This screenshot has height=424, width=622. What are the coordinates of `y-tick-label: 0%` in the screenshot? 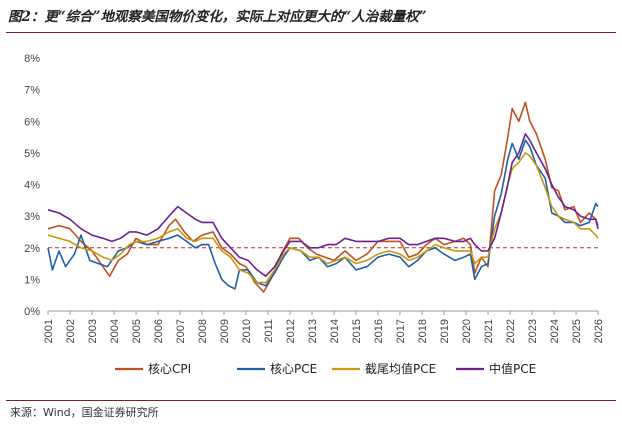 It's located at (32, 312).